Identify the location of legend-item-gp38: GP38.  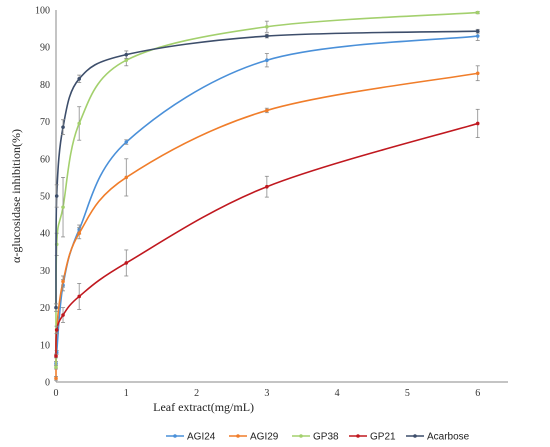
(315, 437).